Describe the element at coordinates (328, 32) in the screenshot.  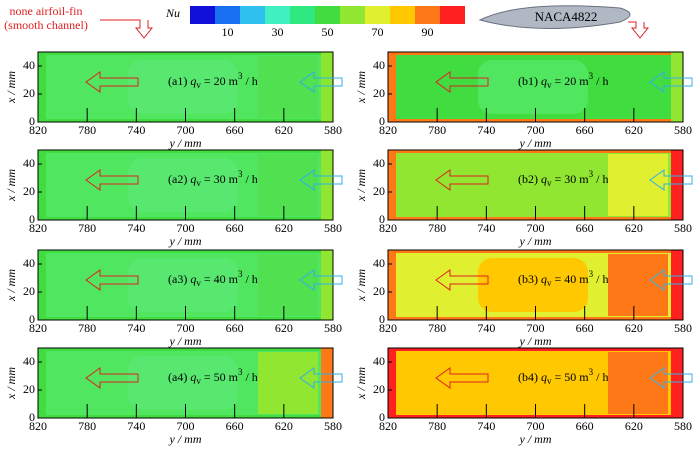
I see `colorbar-tick-label: 50` at that location.